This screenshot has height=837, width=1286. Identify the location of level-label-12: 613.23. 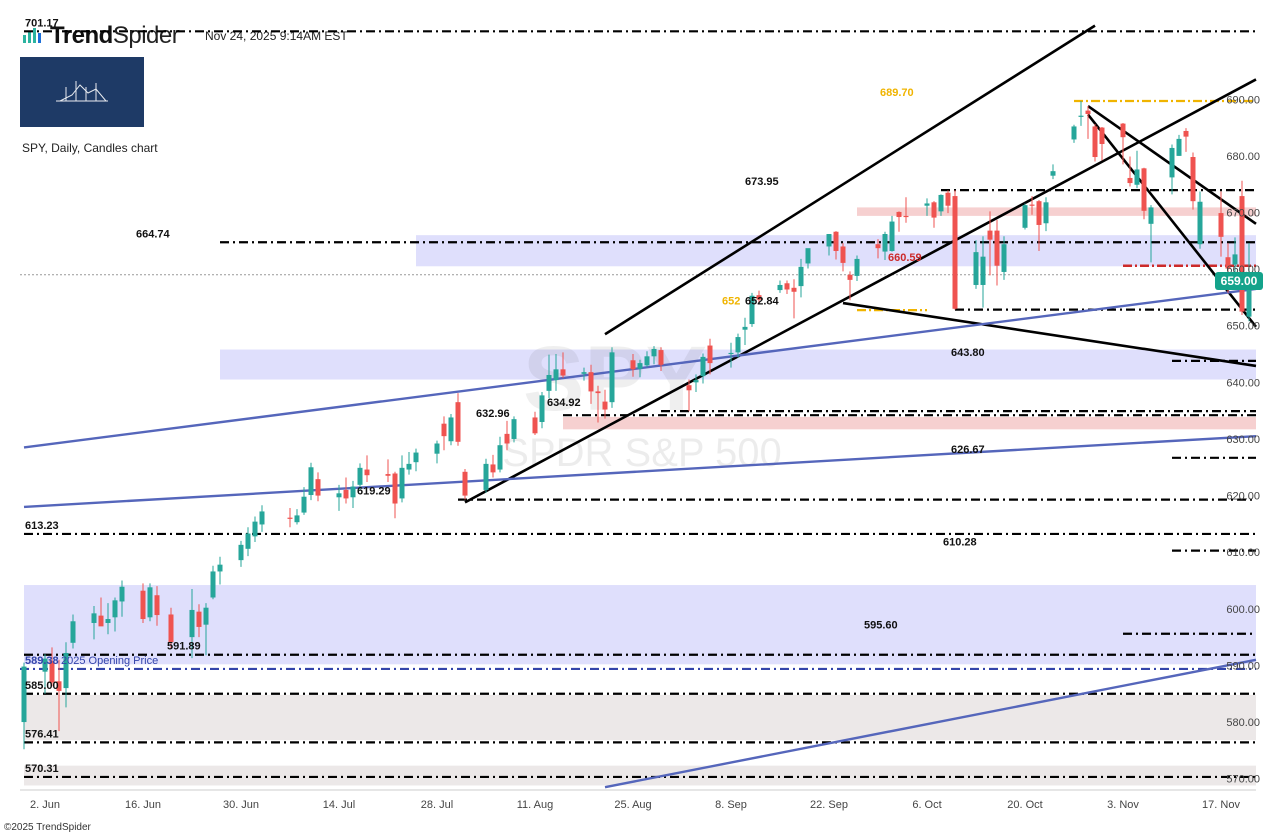
(42, 526).